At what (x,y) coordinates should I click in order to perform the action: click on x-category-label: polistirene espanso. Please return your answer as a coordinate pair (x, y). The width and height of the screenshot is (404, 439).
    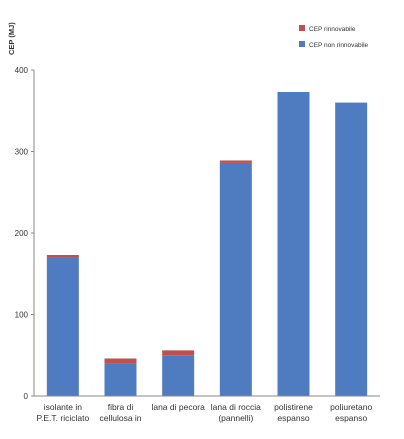
    Looking at the image, I should click on (293, 412).